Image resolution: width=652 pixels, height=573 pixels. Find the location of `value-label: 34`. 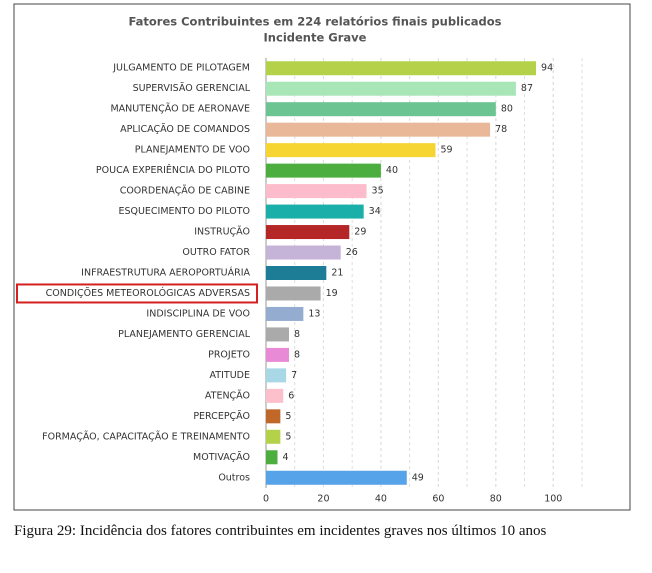

value-label: 34 is located at coordinates (375, 211).